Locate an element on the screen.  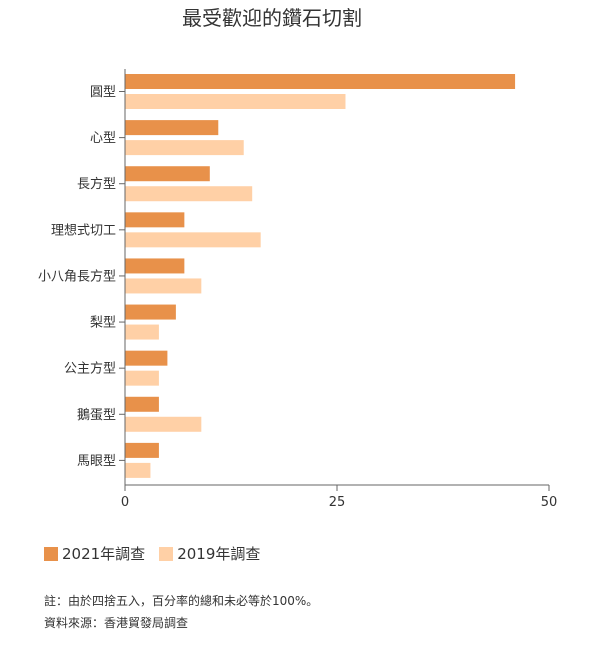
legend: 2021年調查 2019年調查 is located at coordinates (159, 553).